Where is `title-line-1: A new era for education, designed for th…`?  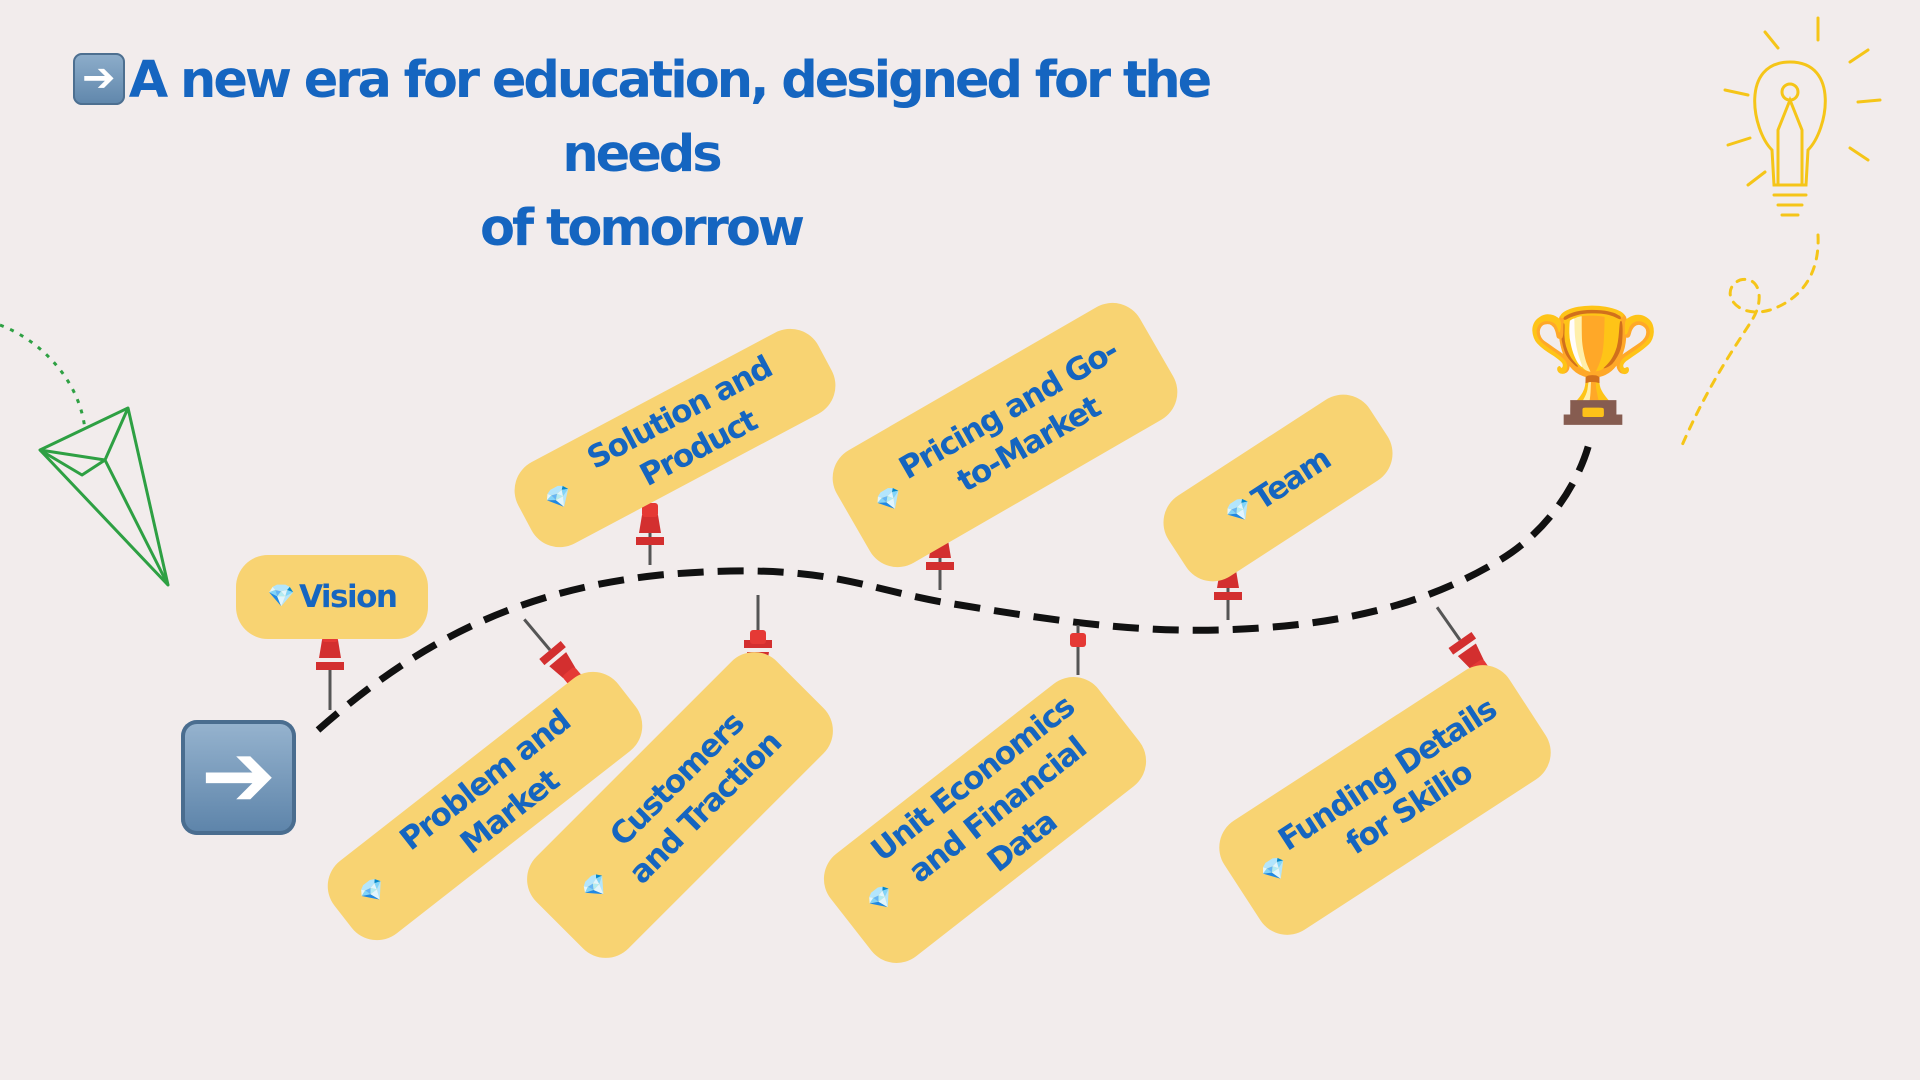
title-line-1: A new era for education, designed for th… is located at coordinates (670, 117).